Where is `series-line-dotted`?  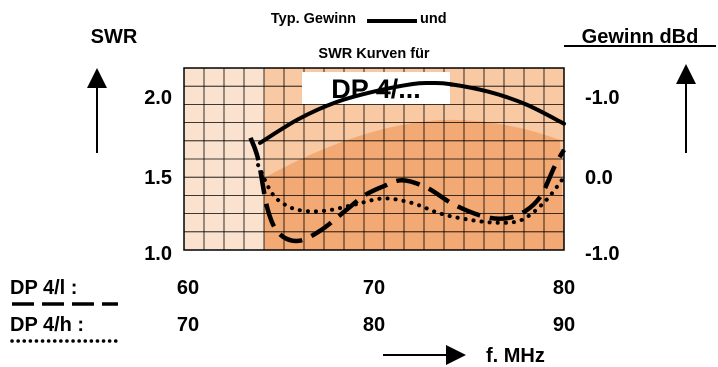
series-line-dotted is located at coordinates (411, 194).